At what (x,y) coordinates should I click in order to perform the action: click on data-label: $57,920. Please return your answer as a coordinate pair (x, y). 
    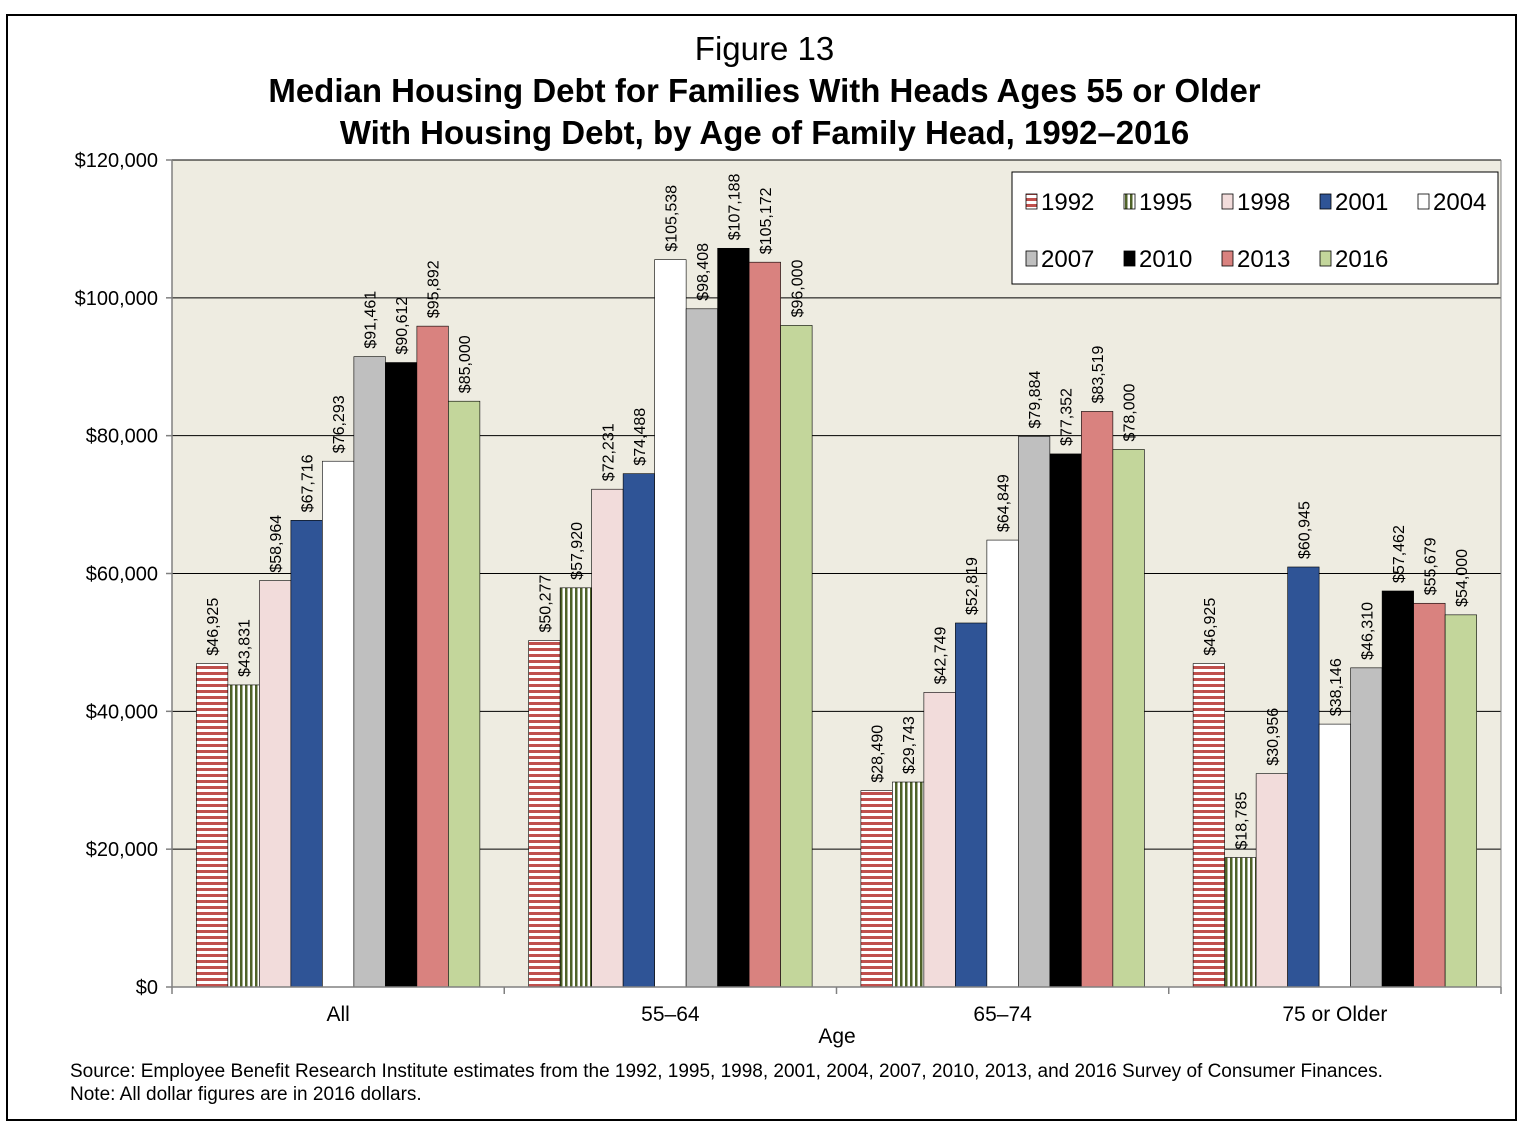
    Looking at the image, I should click on (577, 551).